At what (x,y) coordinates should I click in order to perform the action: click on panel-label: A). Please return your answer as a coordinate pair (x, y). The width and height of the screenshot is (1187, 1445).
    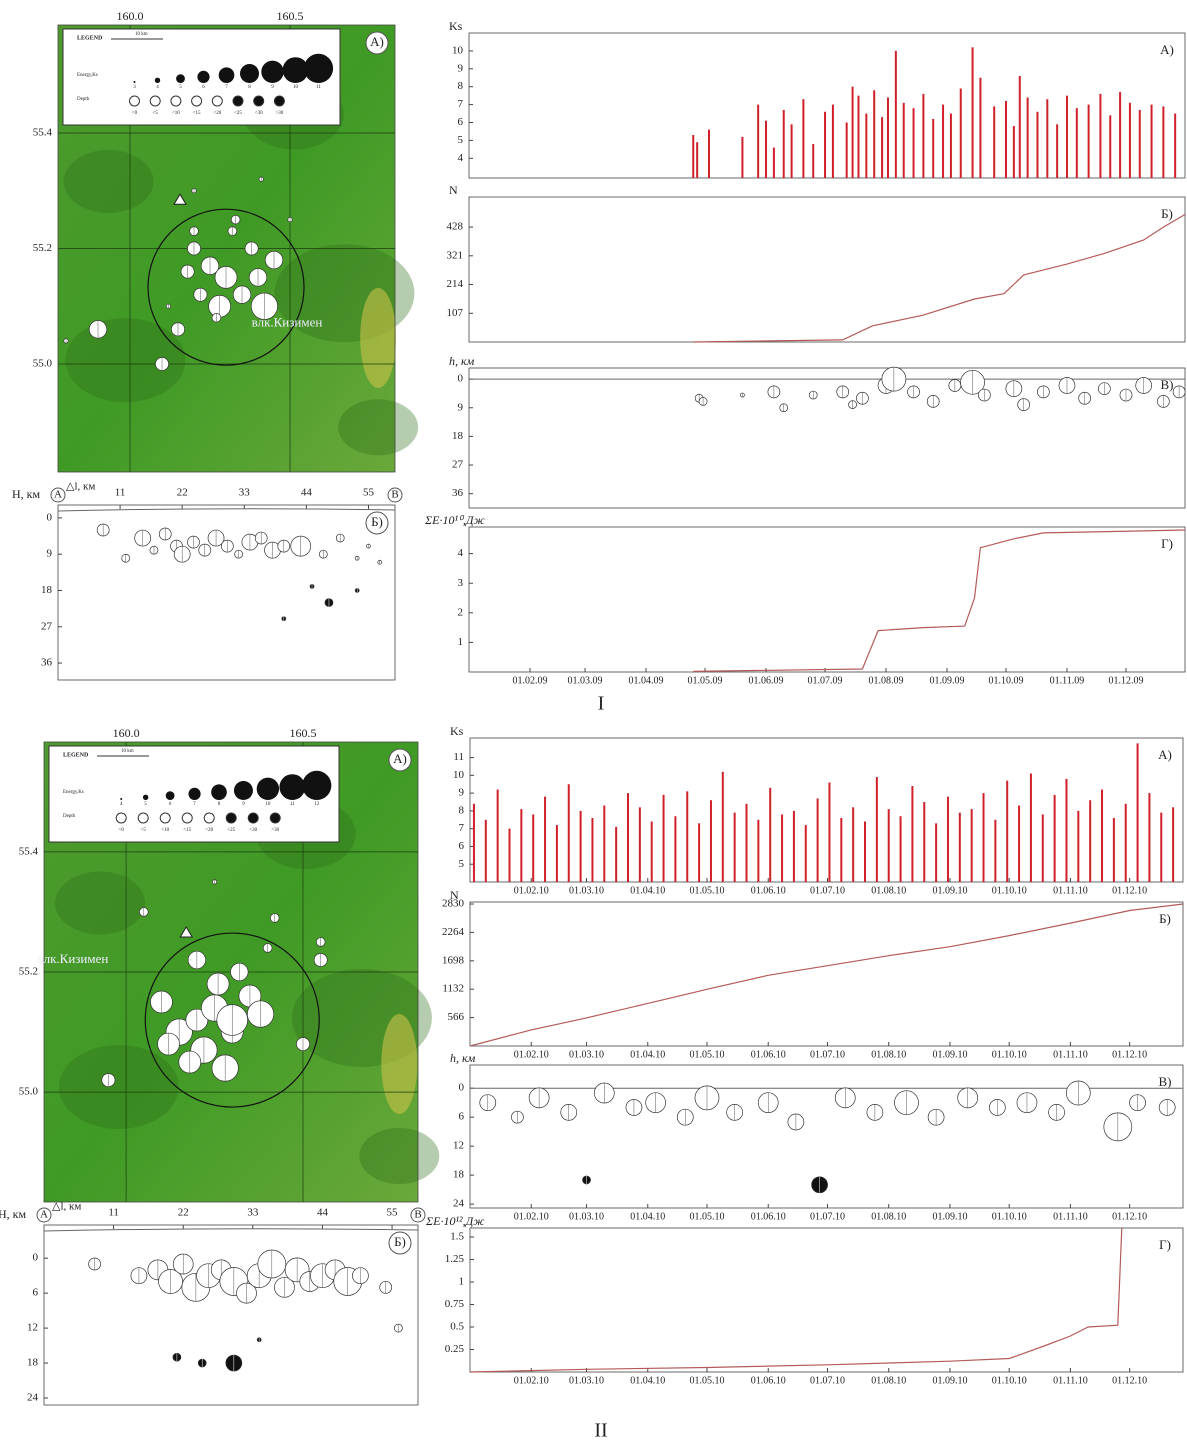
    Looking at the image, I should click on (1165, 754).